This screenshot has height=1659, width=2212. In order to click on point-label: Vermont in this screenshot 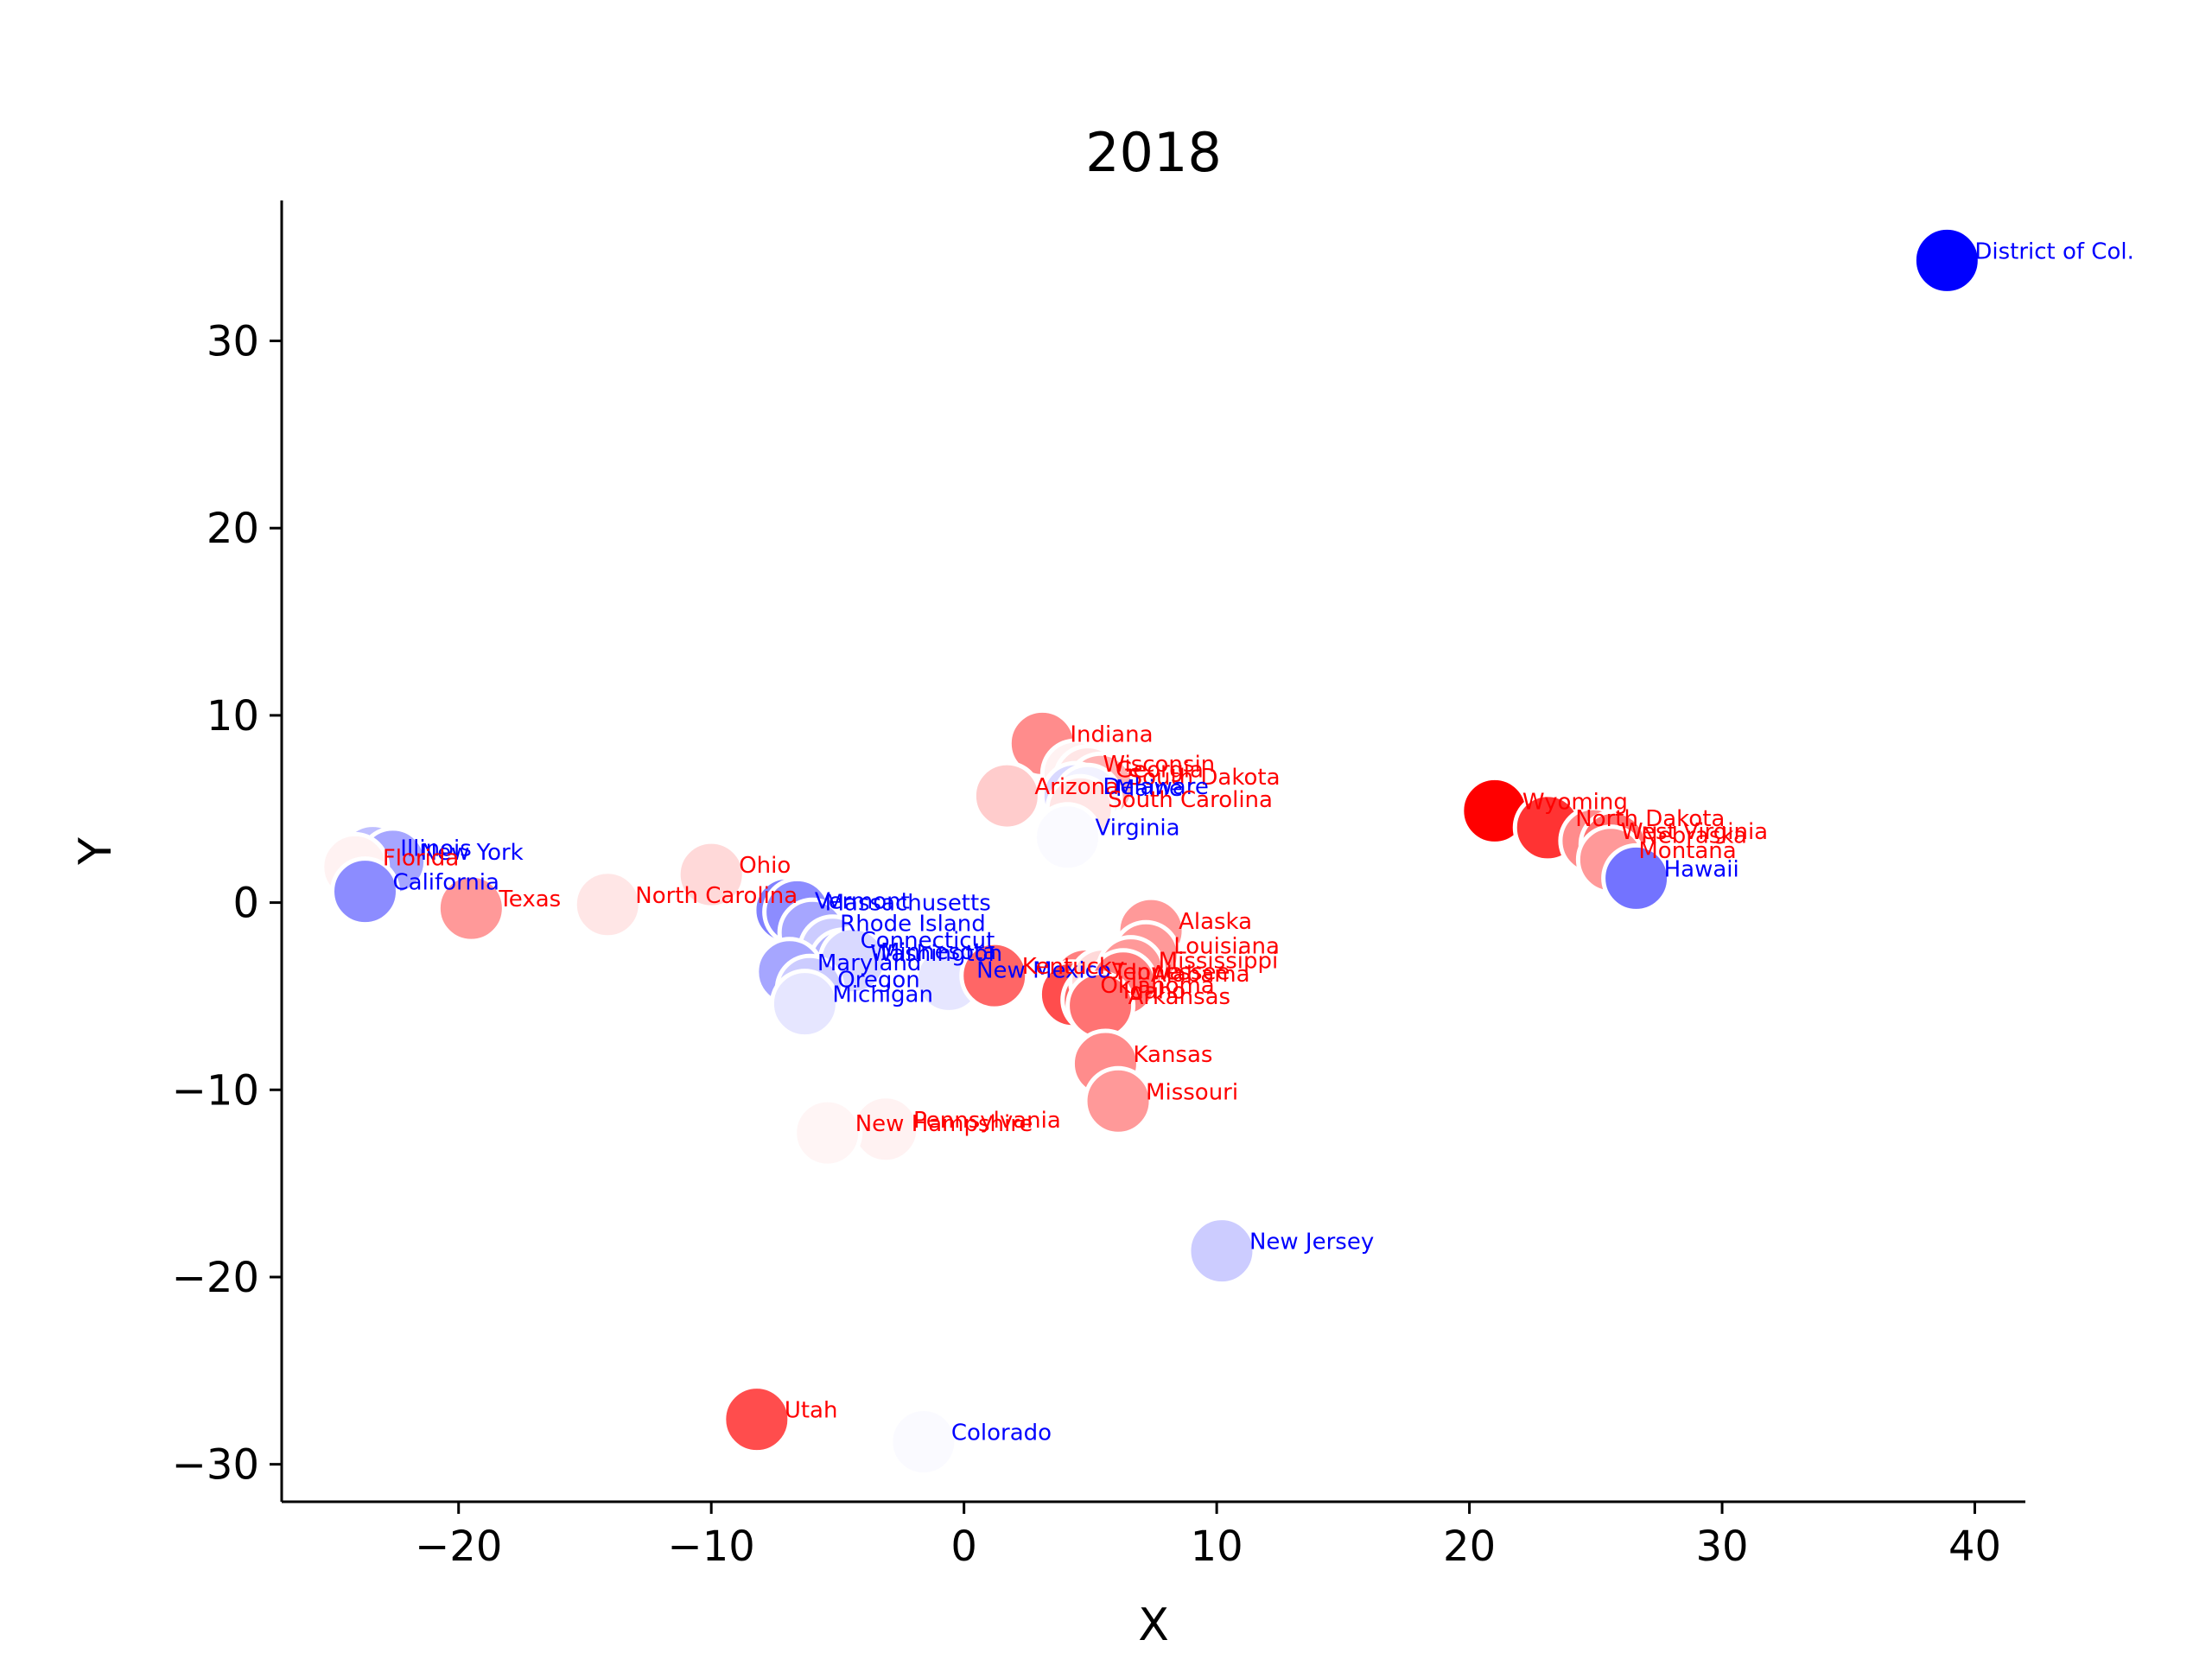, I will do `click(862, 901)`.